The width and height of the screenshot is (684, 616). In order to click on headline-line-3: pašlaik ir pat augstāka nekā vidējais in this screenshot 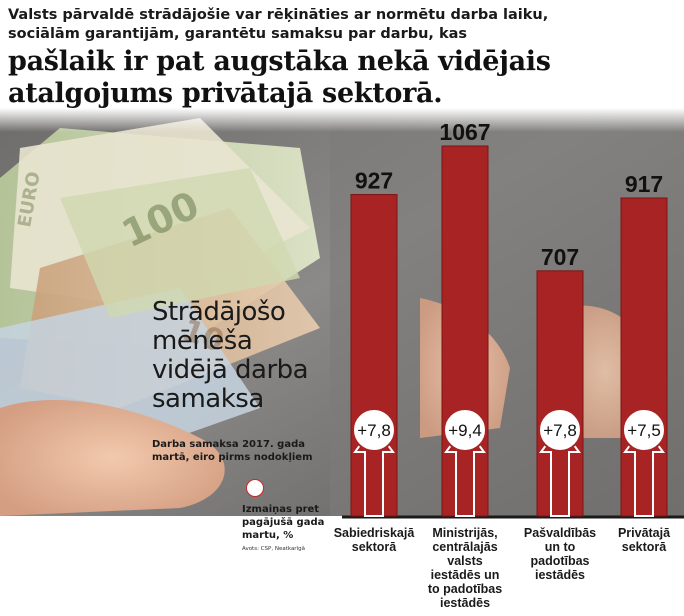, I will do `click(279, 61)`.